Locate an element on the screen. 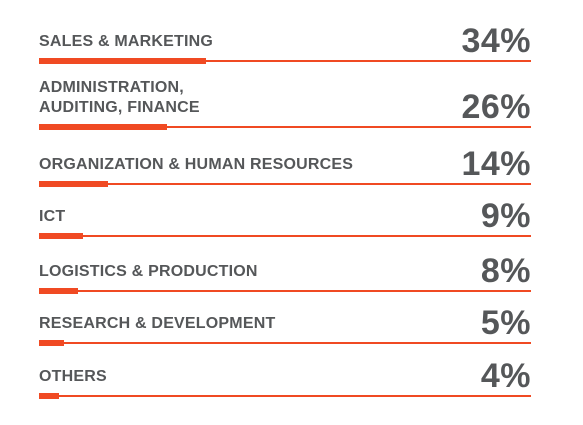 This screenshot has height=425, width=583. chart-row: ORGANIZATION & HUMAN RESOURCES 14% is located at coordinates (285, 161).